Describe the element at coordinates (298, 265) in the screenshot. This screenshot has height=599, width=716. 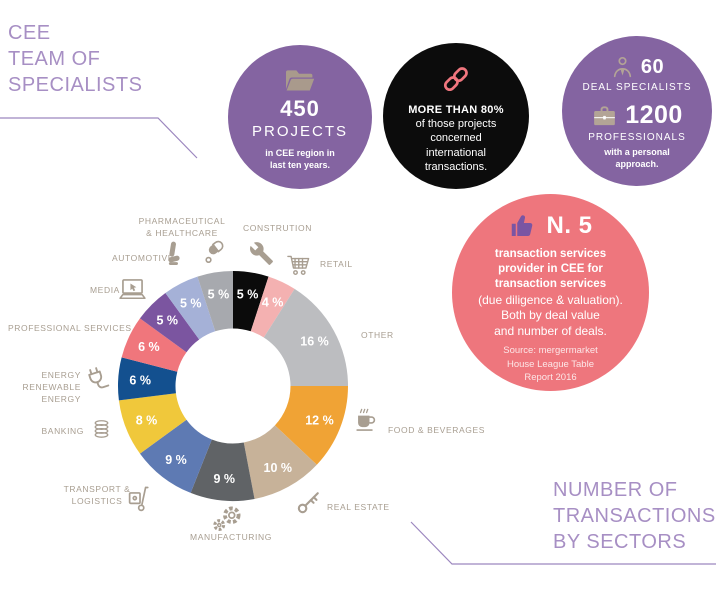
I see `shopping-cart-icon` at that location.